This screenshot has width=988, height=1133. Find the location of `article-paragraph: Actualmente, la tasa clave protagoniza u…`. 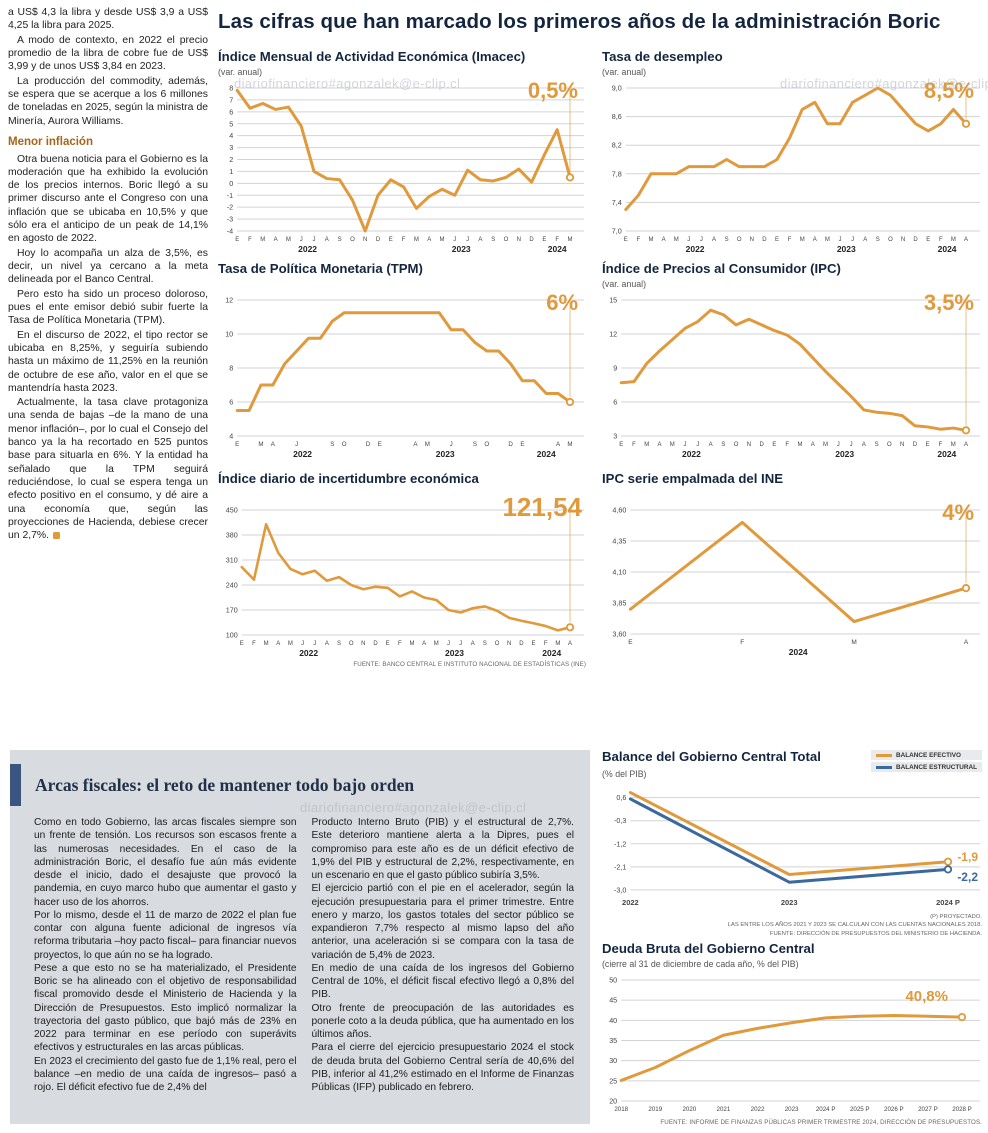

article-paragraph: Actualmente, la tasa clave protagoniza u… is located at coordinates (108, 469).